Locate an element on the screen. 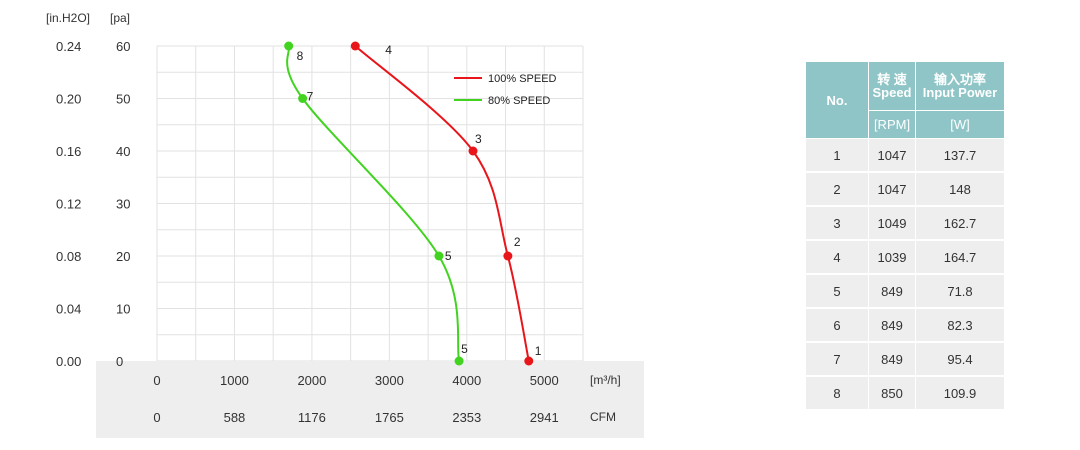 The image size is (1080, 450). x2-unit: CFM is located at coordinates (603, 417).